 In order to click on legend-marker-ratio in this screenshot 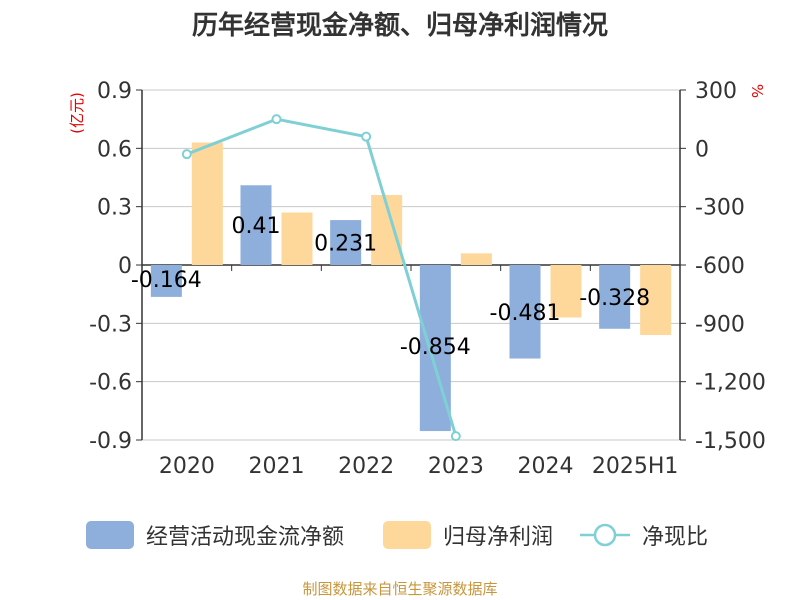, I will do `click(605, 535)`.